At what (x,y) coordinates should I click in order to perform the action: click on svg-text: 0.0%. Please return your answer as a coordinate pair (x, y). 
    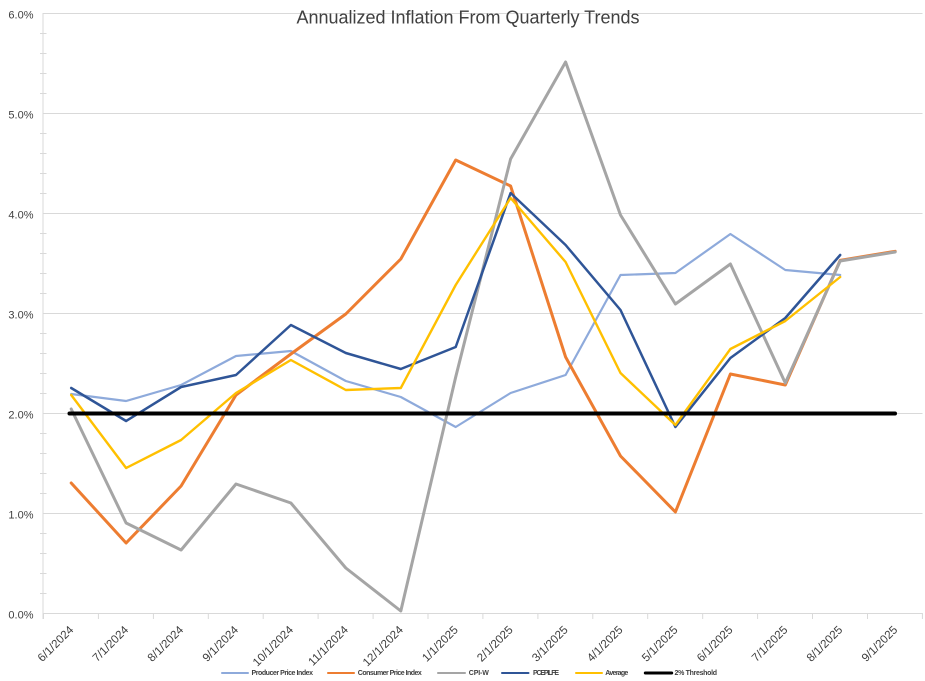
    Looking at the image, I should click on (20, 616).